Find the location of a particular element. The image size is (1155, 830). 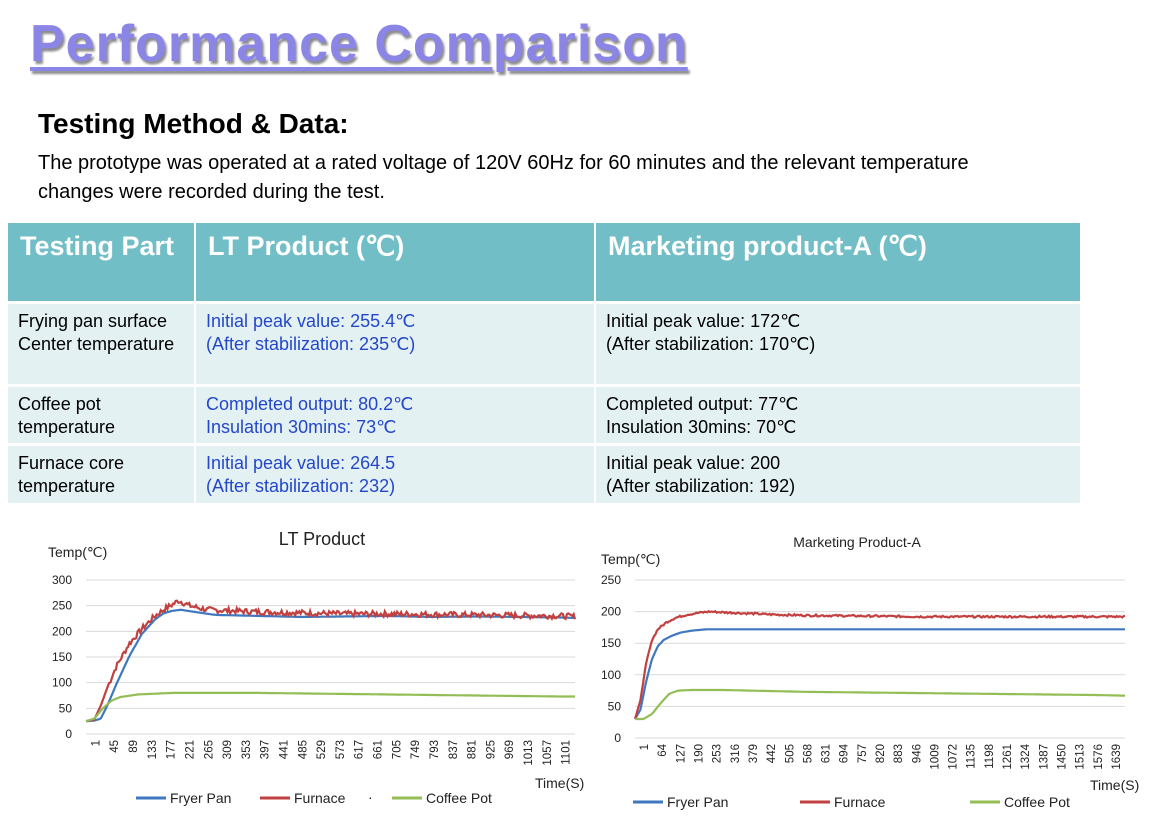

x-tick-label: 568 is located at coordinates (808, 753).